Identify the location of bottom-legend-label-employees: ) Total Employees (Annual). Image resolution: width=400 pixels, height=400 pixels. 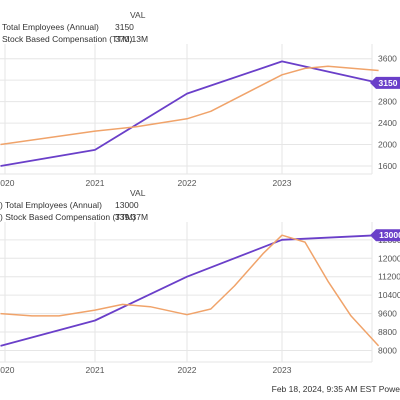
(51, 205).